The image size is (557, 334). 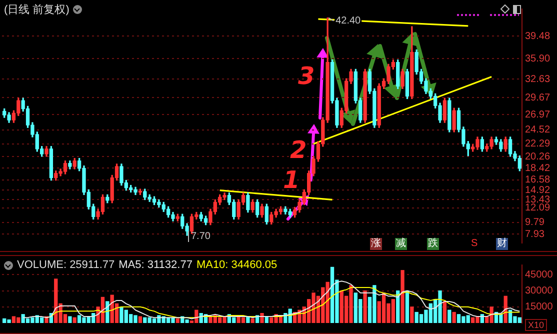 I want to click on text: MA10: 34460.05, so click(x=237, y=265).